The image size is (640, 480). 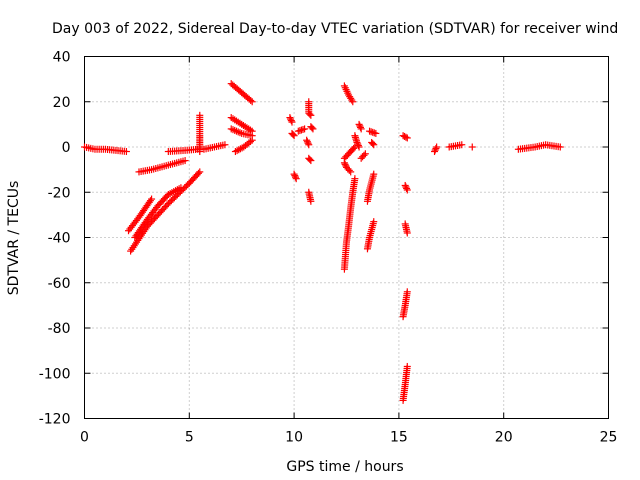 What do you see at coordinates (294, 438) in the screenshot?
I see `x-tick-label: 10` at bounding box center [294, 438].